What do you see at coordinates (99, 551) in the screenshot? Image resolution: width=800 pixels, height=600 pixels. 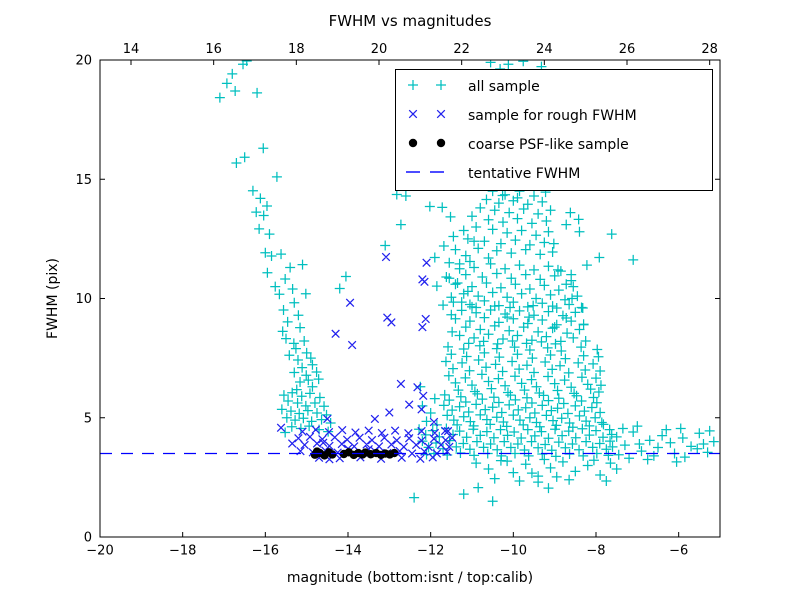 I see `x-bottom-tick-label: −20` at bounding box center [99, 551].